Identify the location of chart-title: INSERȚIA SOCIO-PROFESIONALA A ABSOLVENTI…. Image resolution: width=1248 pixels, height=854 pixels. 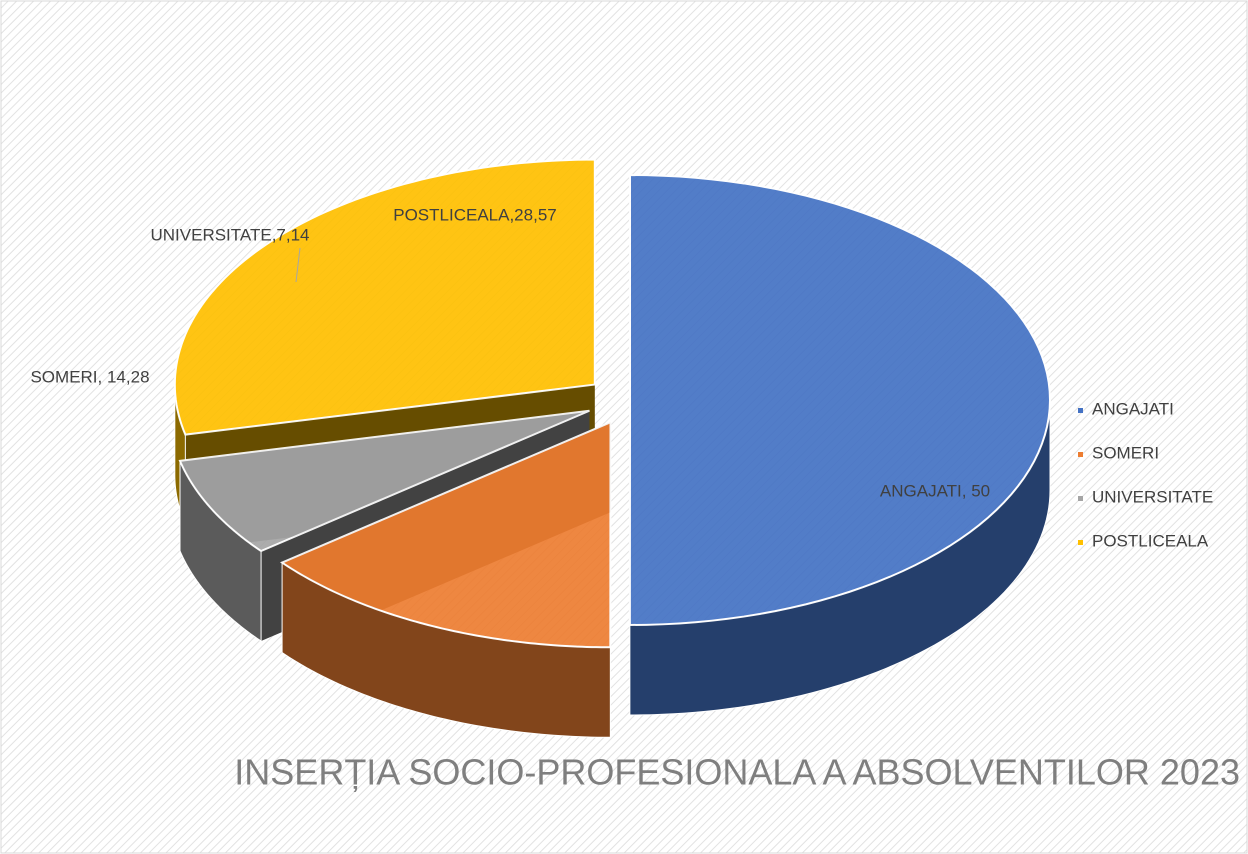
(737, 772).